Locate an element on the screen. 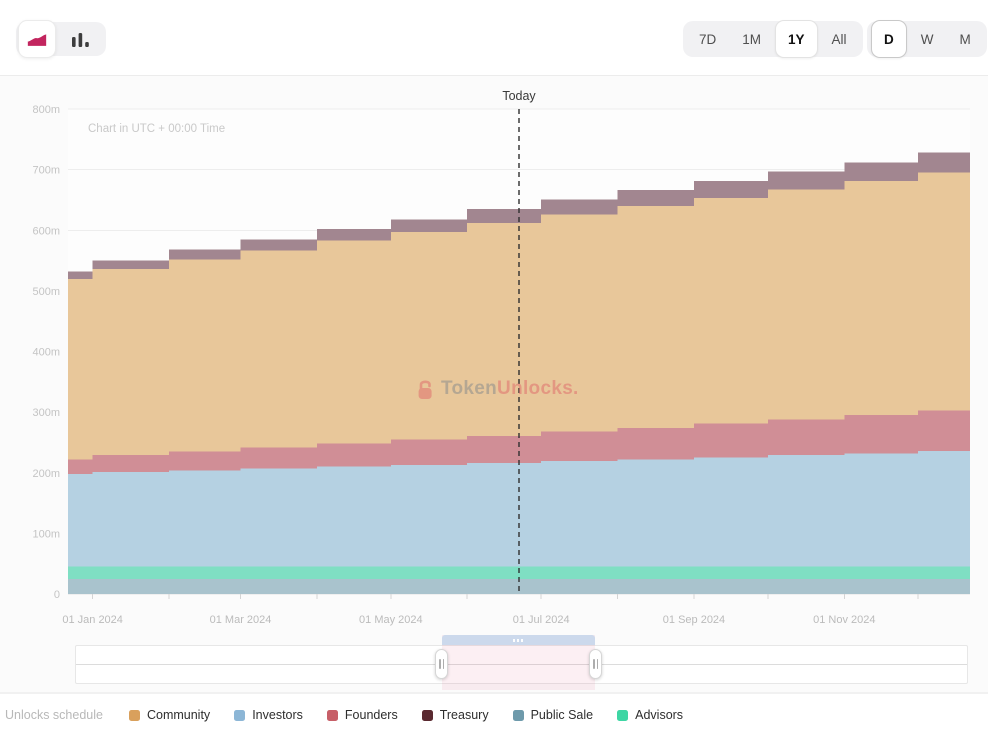 Image resolution: width=988 pixels, height=733 pixels. utc-note: Chart in UTC + 00:00 Time is located at coordinates (157, 129).